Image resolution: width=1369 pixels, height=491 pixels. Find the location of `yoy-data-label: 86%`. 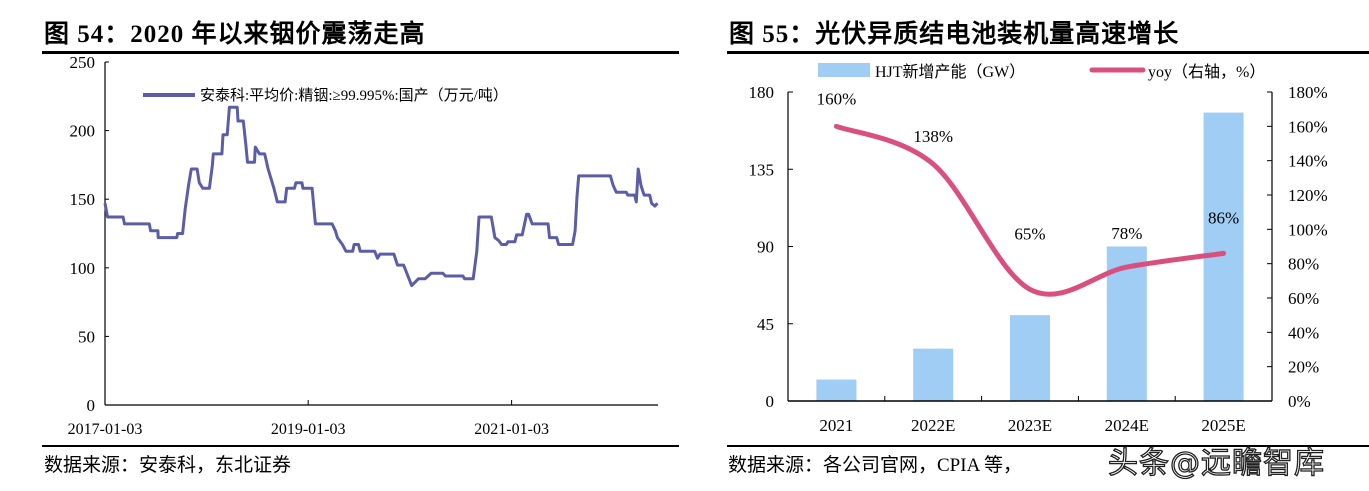

yoy-data-label: 86% is located at coordinates (1223, 217).